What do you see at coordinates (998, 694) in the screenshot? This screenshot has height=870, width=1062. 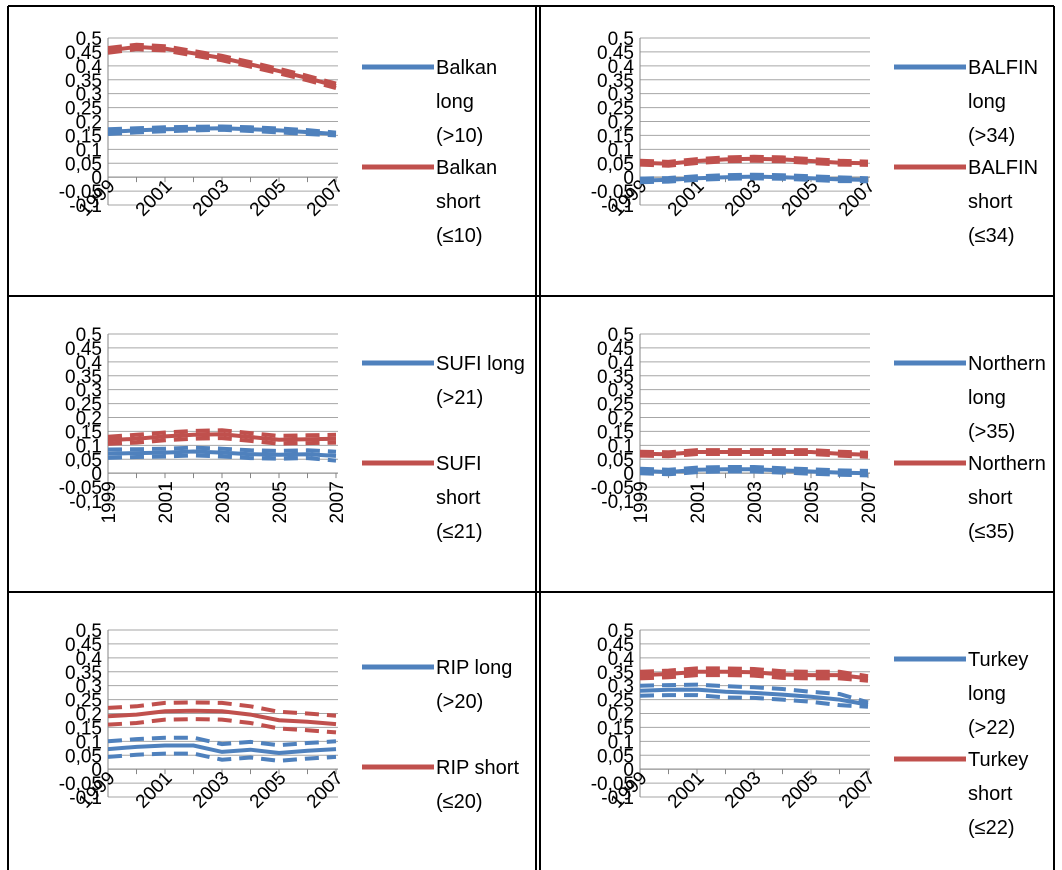 I see `legend-entry: Turkey long (>22)` at bounding box center [998, 694].